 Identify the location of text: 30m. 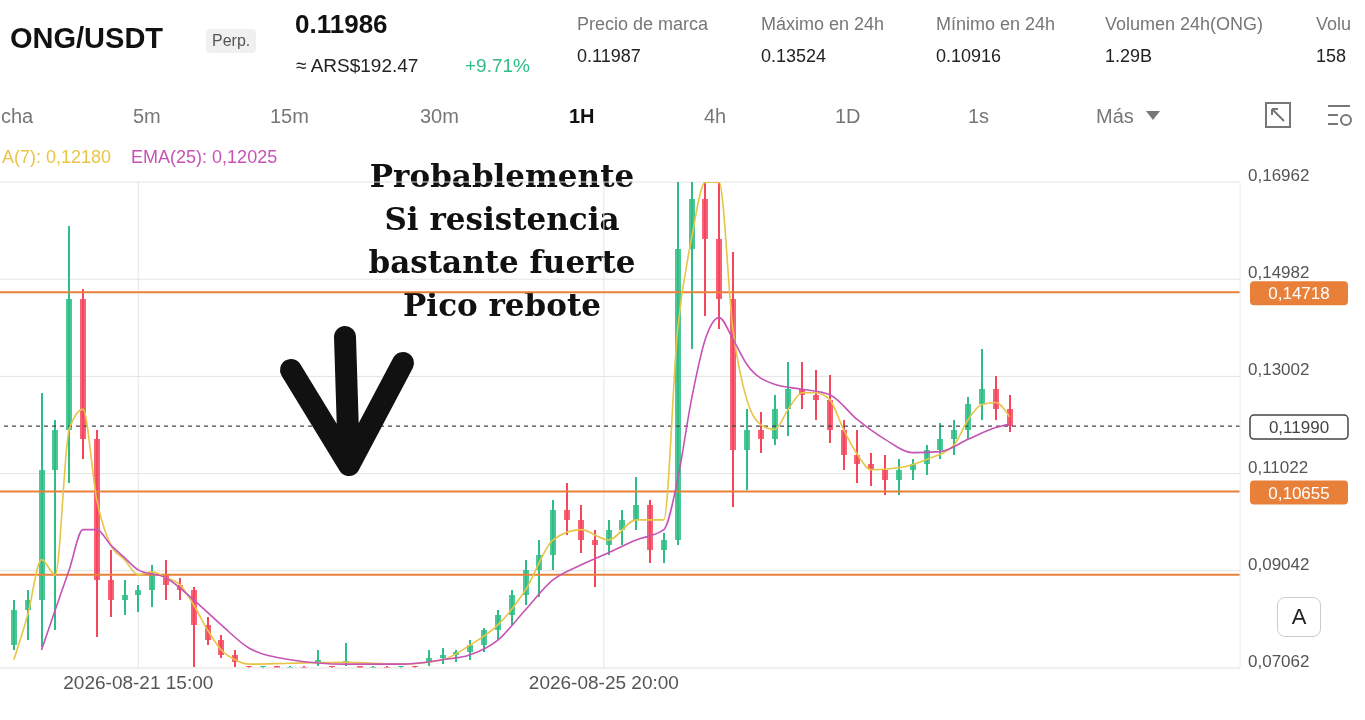
(439, 116).